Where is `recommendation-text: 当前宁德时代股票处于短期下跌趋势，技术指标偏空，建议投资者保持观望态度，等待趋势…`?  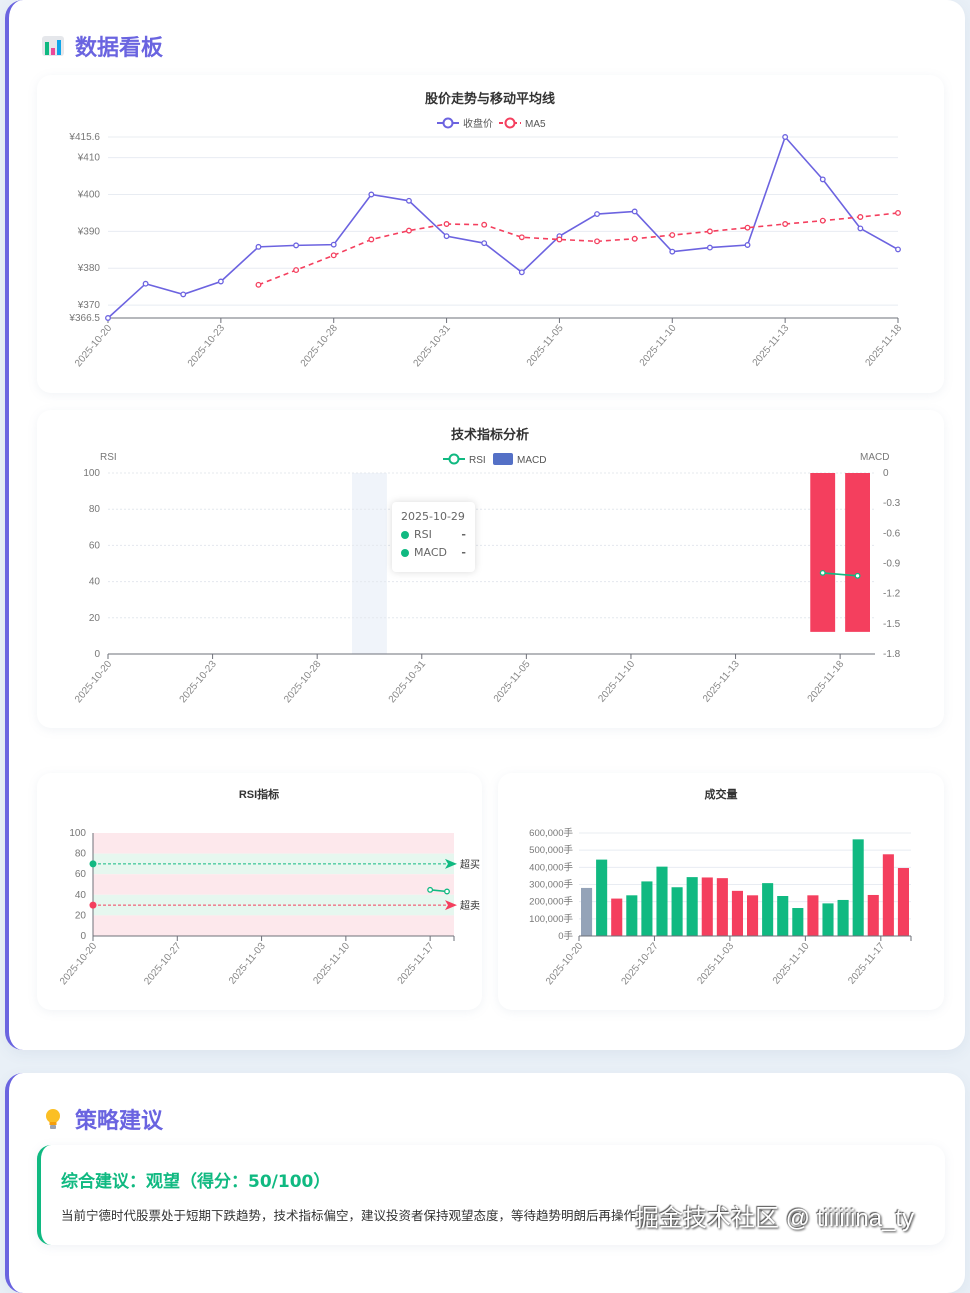
recommendation-text: 当前宁德时代股票处于短期下跌趋势，技术指标偏空，建议投资者保持观望态度，等待趋势… is located at coordinates (355, 1215).